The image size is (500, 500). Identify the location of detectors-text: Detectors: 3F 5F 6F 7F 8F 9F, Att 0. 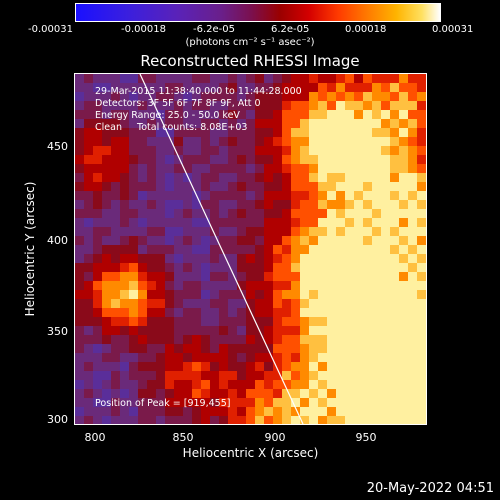
(178, 103).